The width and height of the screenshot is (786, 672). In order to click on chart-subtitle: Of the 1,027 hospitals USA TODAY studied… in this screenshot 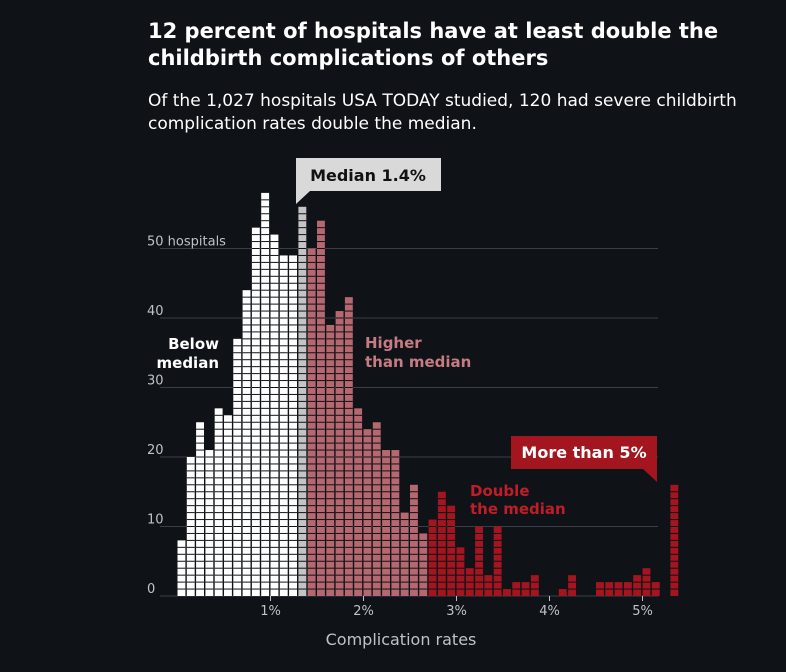, I will do `click(442, 112)`.